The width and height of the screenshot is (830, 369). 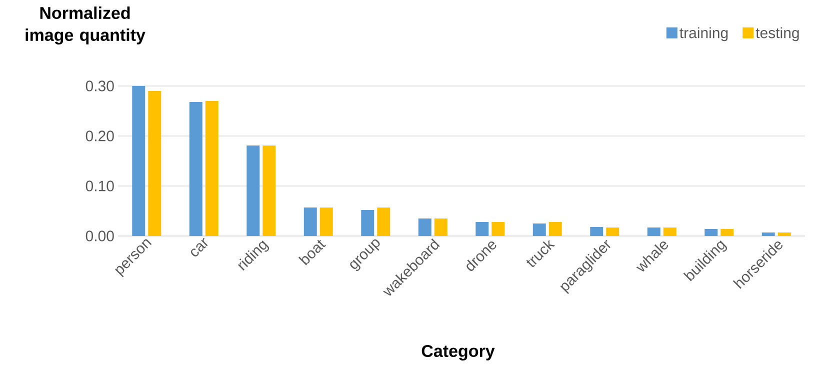 I want to click on y-tick-label: 0.00, so click(x=100, y=236).